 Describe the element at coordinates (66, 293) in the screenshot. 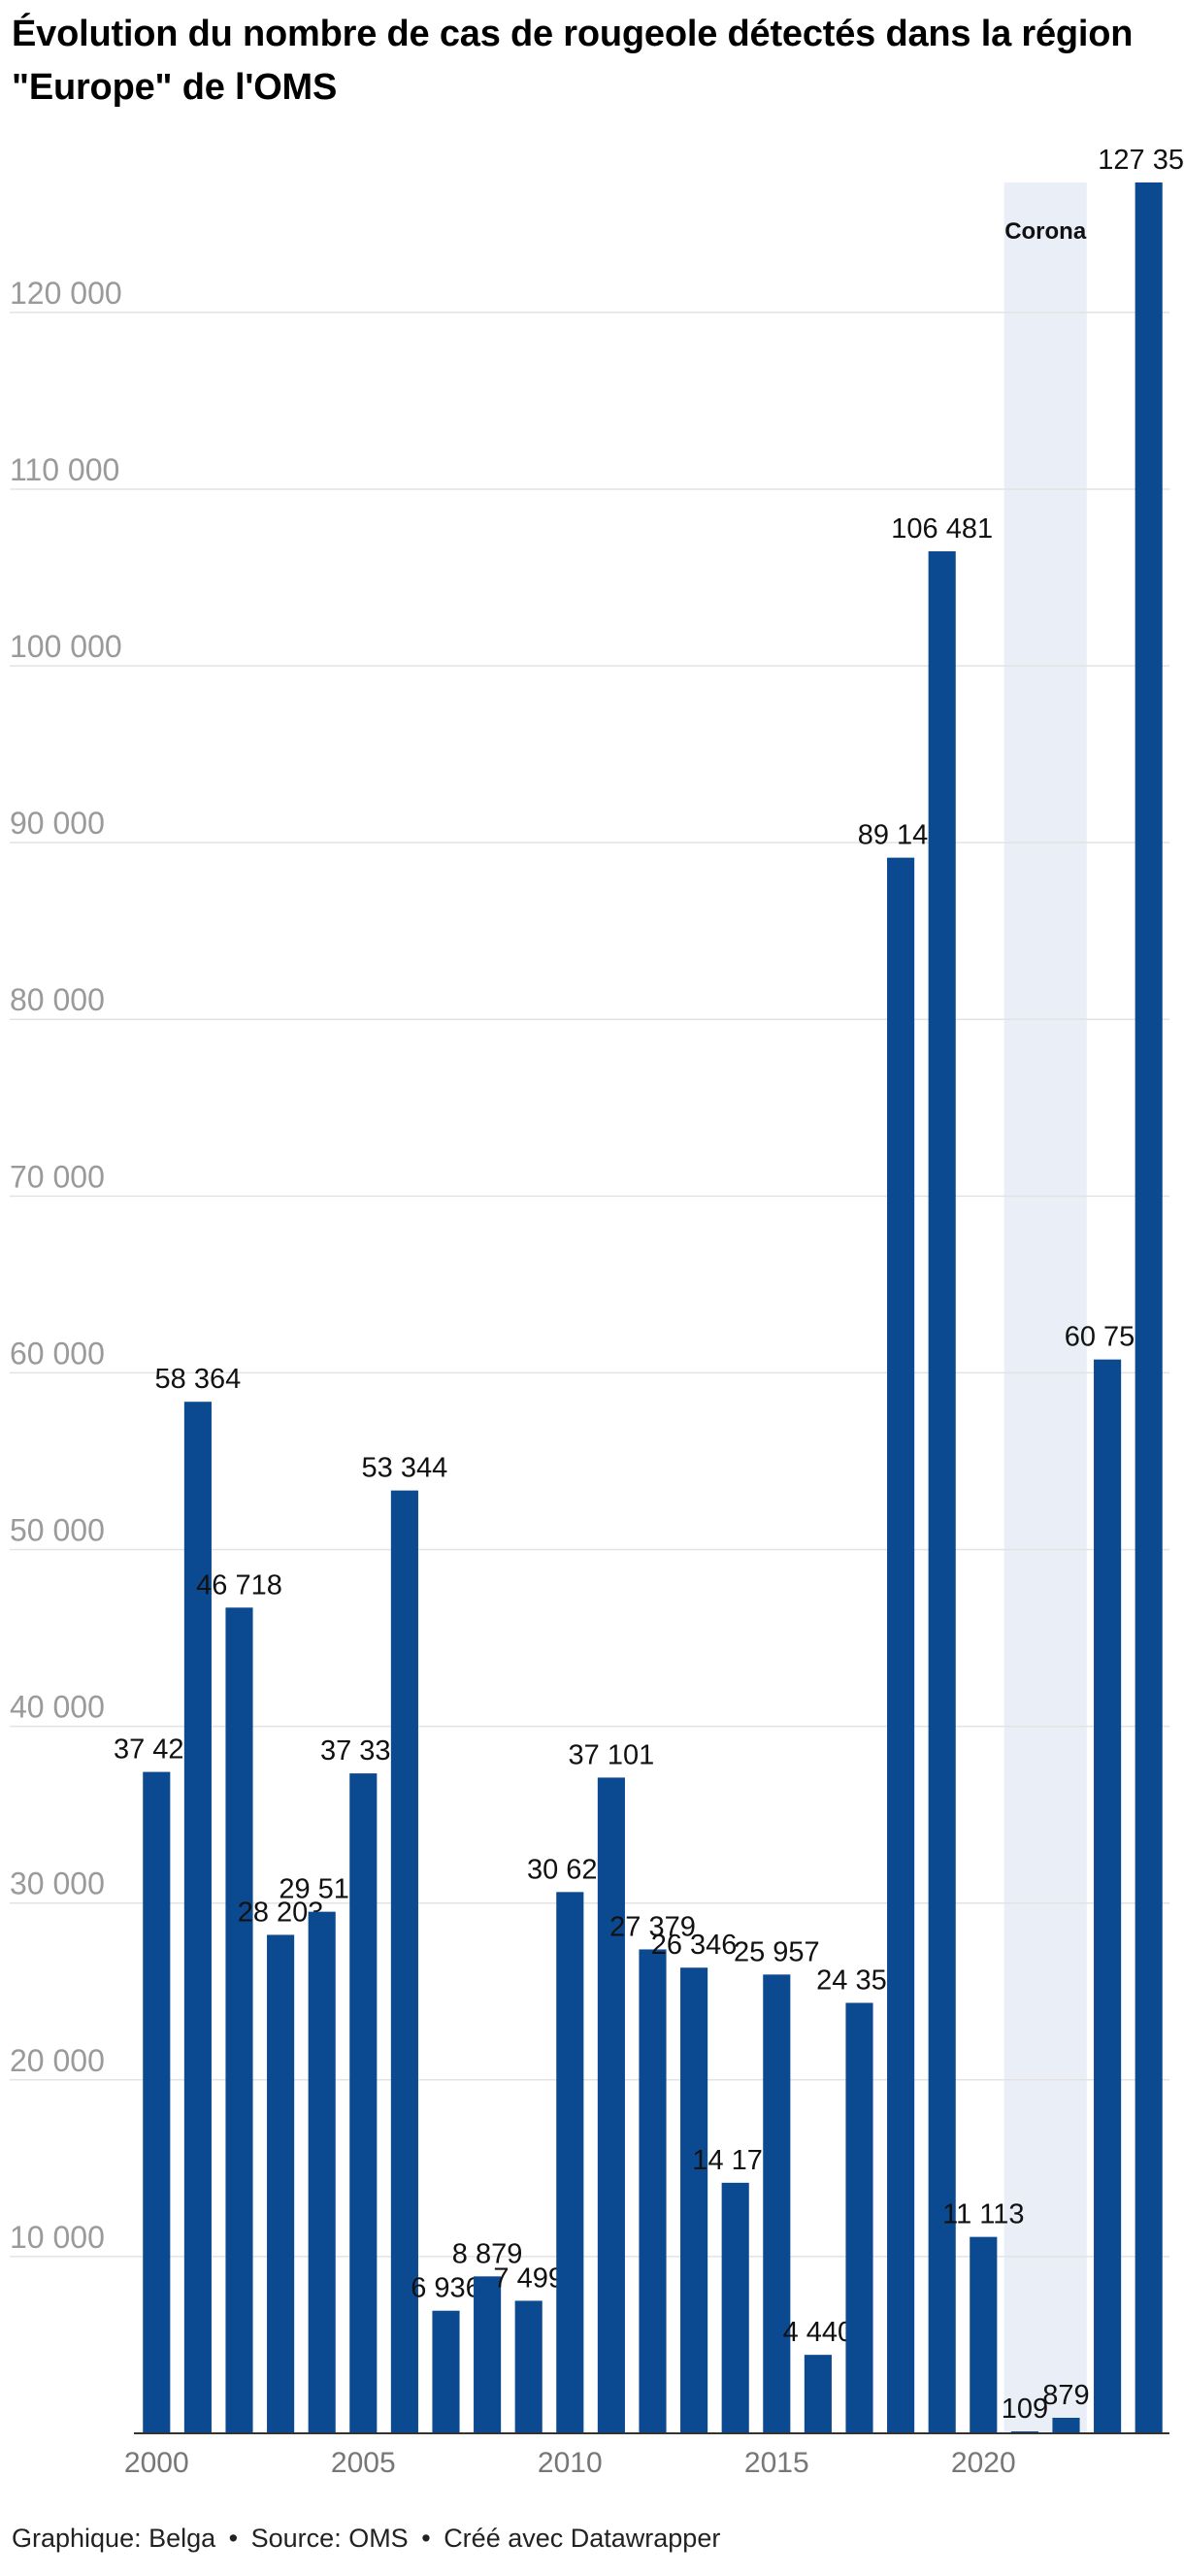

I see `y-tick-label: 120 000` at that location.